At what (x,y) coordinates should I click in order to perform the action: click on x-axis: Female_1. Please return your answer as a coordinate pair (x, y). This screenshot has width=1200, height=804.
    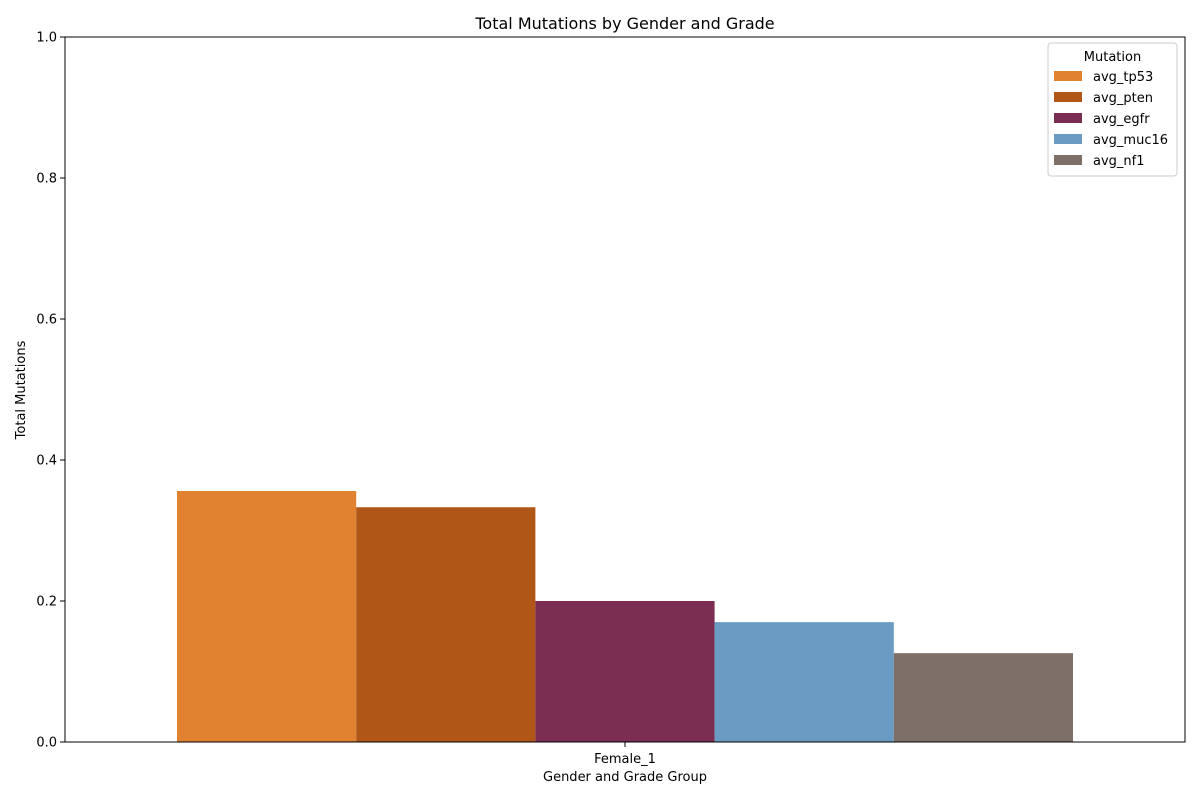
    Looking at the image, I should click on (625, 754).